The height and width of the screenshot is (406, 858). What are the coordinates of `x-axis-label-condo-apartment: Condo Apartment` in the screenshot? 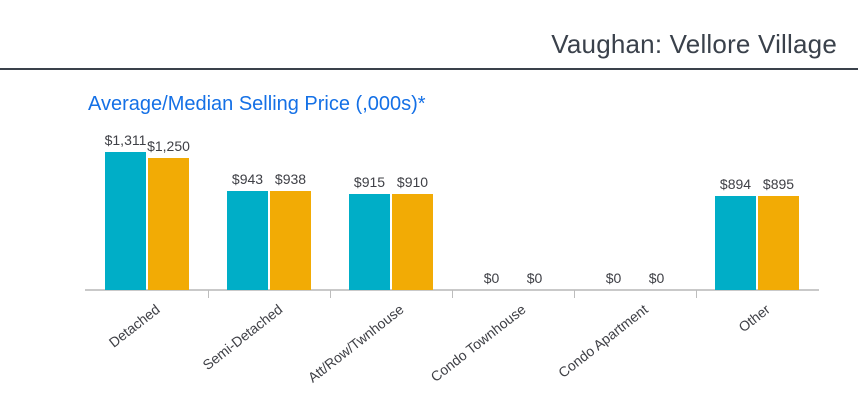 It's located at (603, 341).